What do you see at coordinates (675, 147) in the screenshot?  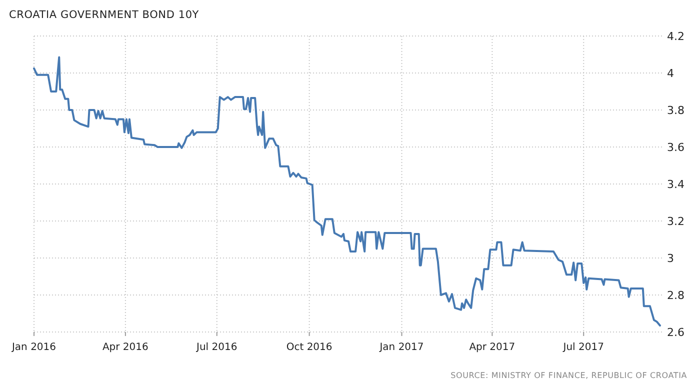 I see `y-tick-label: 3.6` at bounding box center [675, 147].